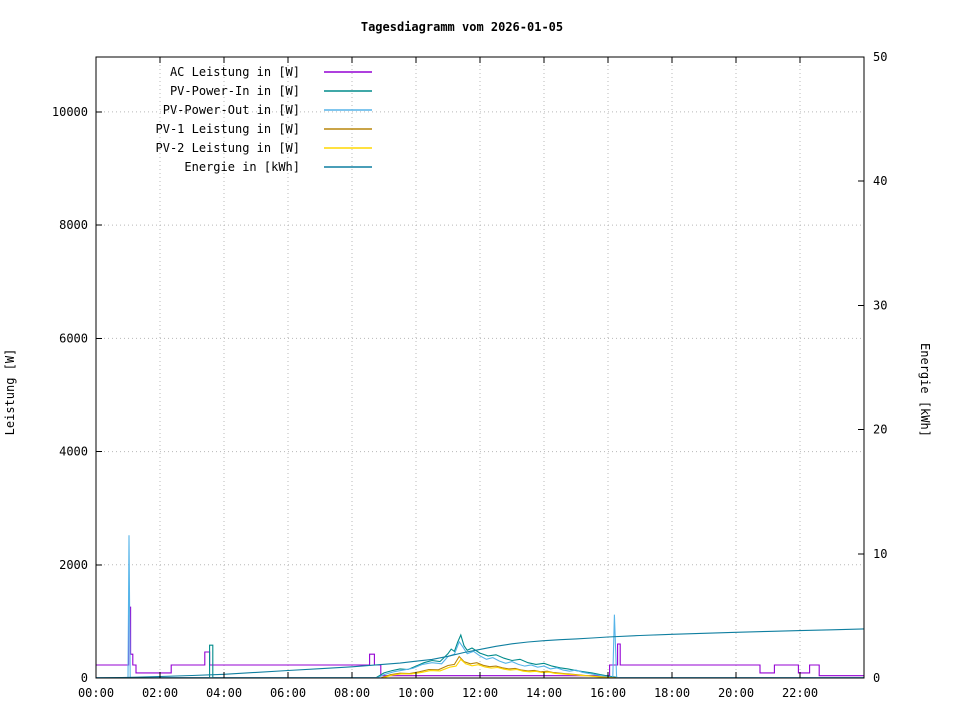  I want to click on y-right-tick-label: 40, so click(880, 181).